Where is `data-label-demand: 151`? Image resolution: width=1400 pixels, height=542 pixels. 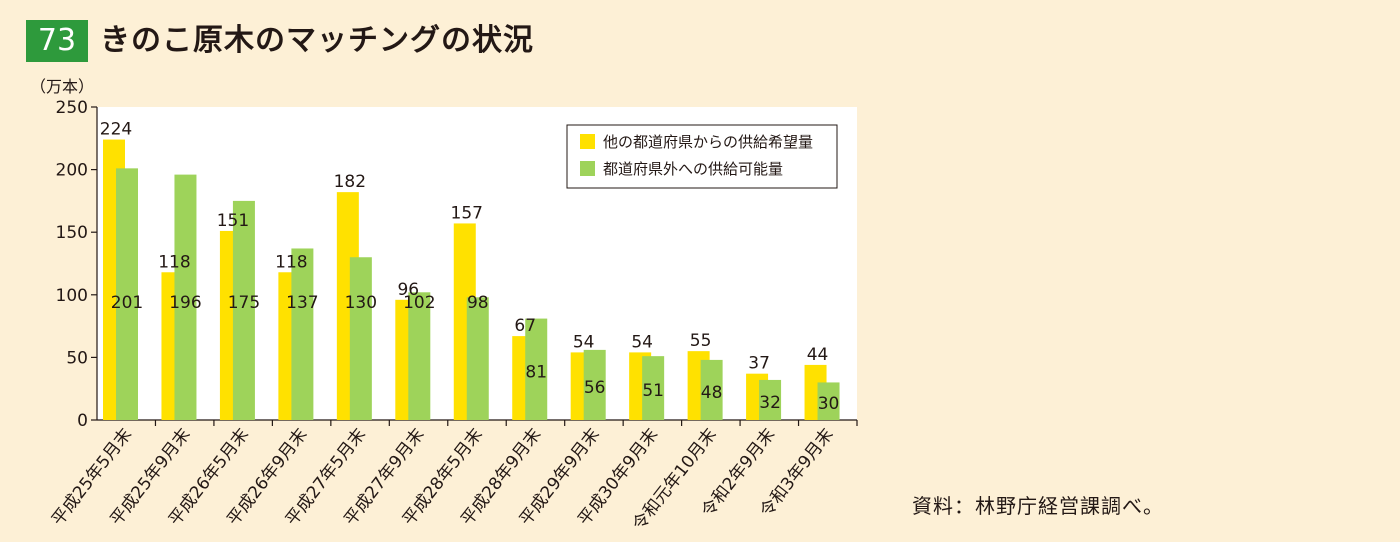
data-label-demand: 151 is located at coordinates (233, 221).